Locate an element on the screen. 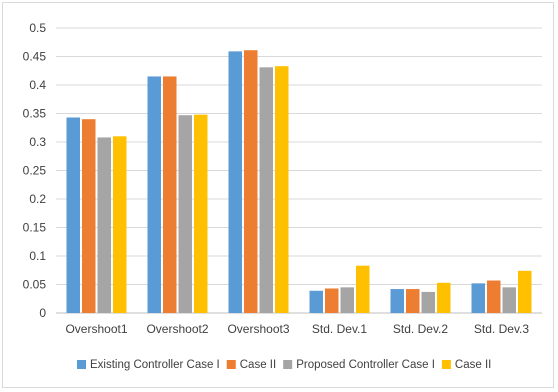 The height and width of the screenshot is (392, 558). y-tick-label: 0 is located at coordinates (42, 313).